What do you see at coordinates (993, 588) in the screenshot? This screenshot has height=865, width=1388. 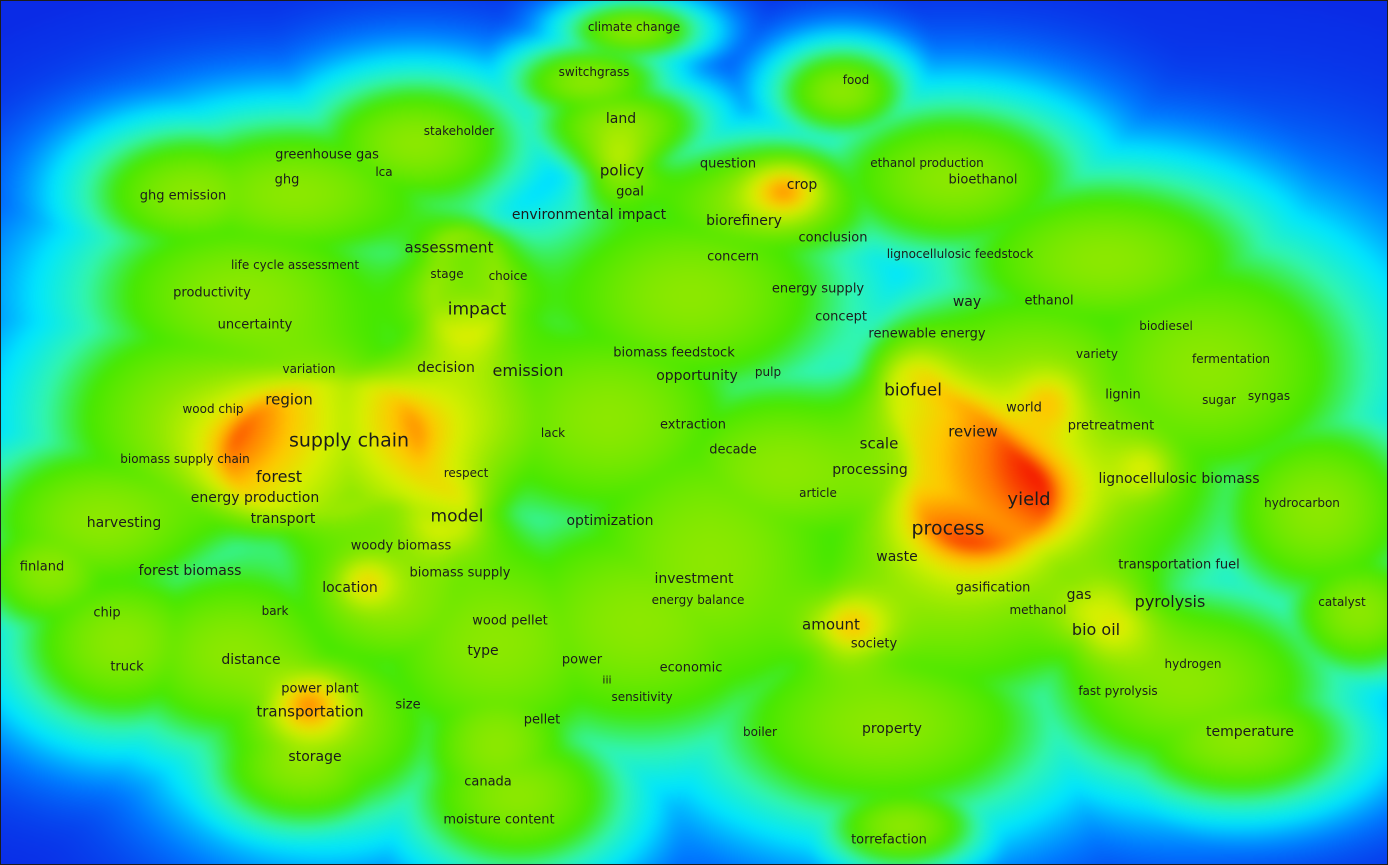 I see `term-gasification: gasification` at bounding box center [993, 588].